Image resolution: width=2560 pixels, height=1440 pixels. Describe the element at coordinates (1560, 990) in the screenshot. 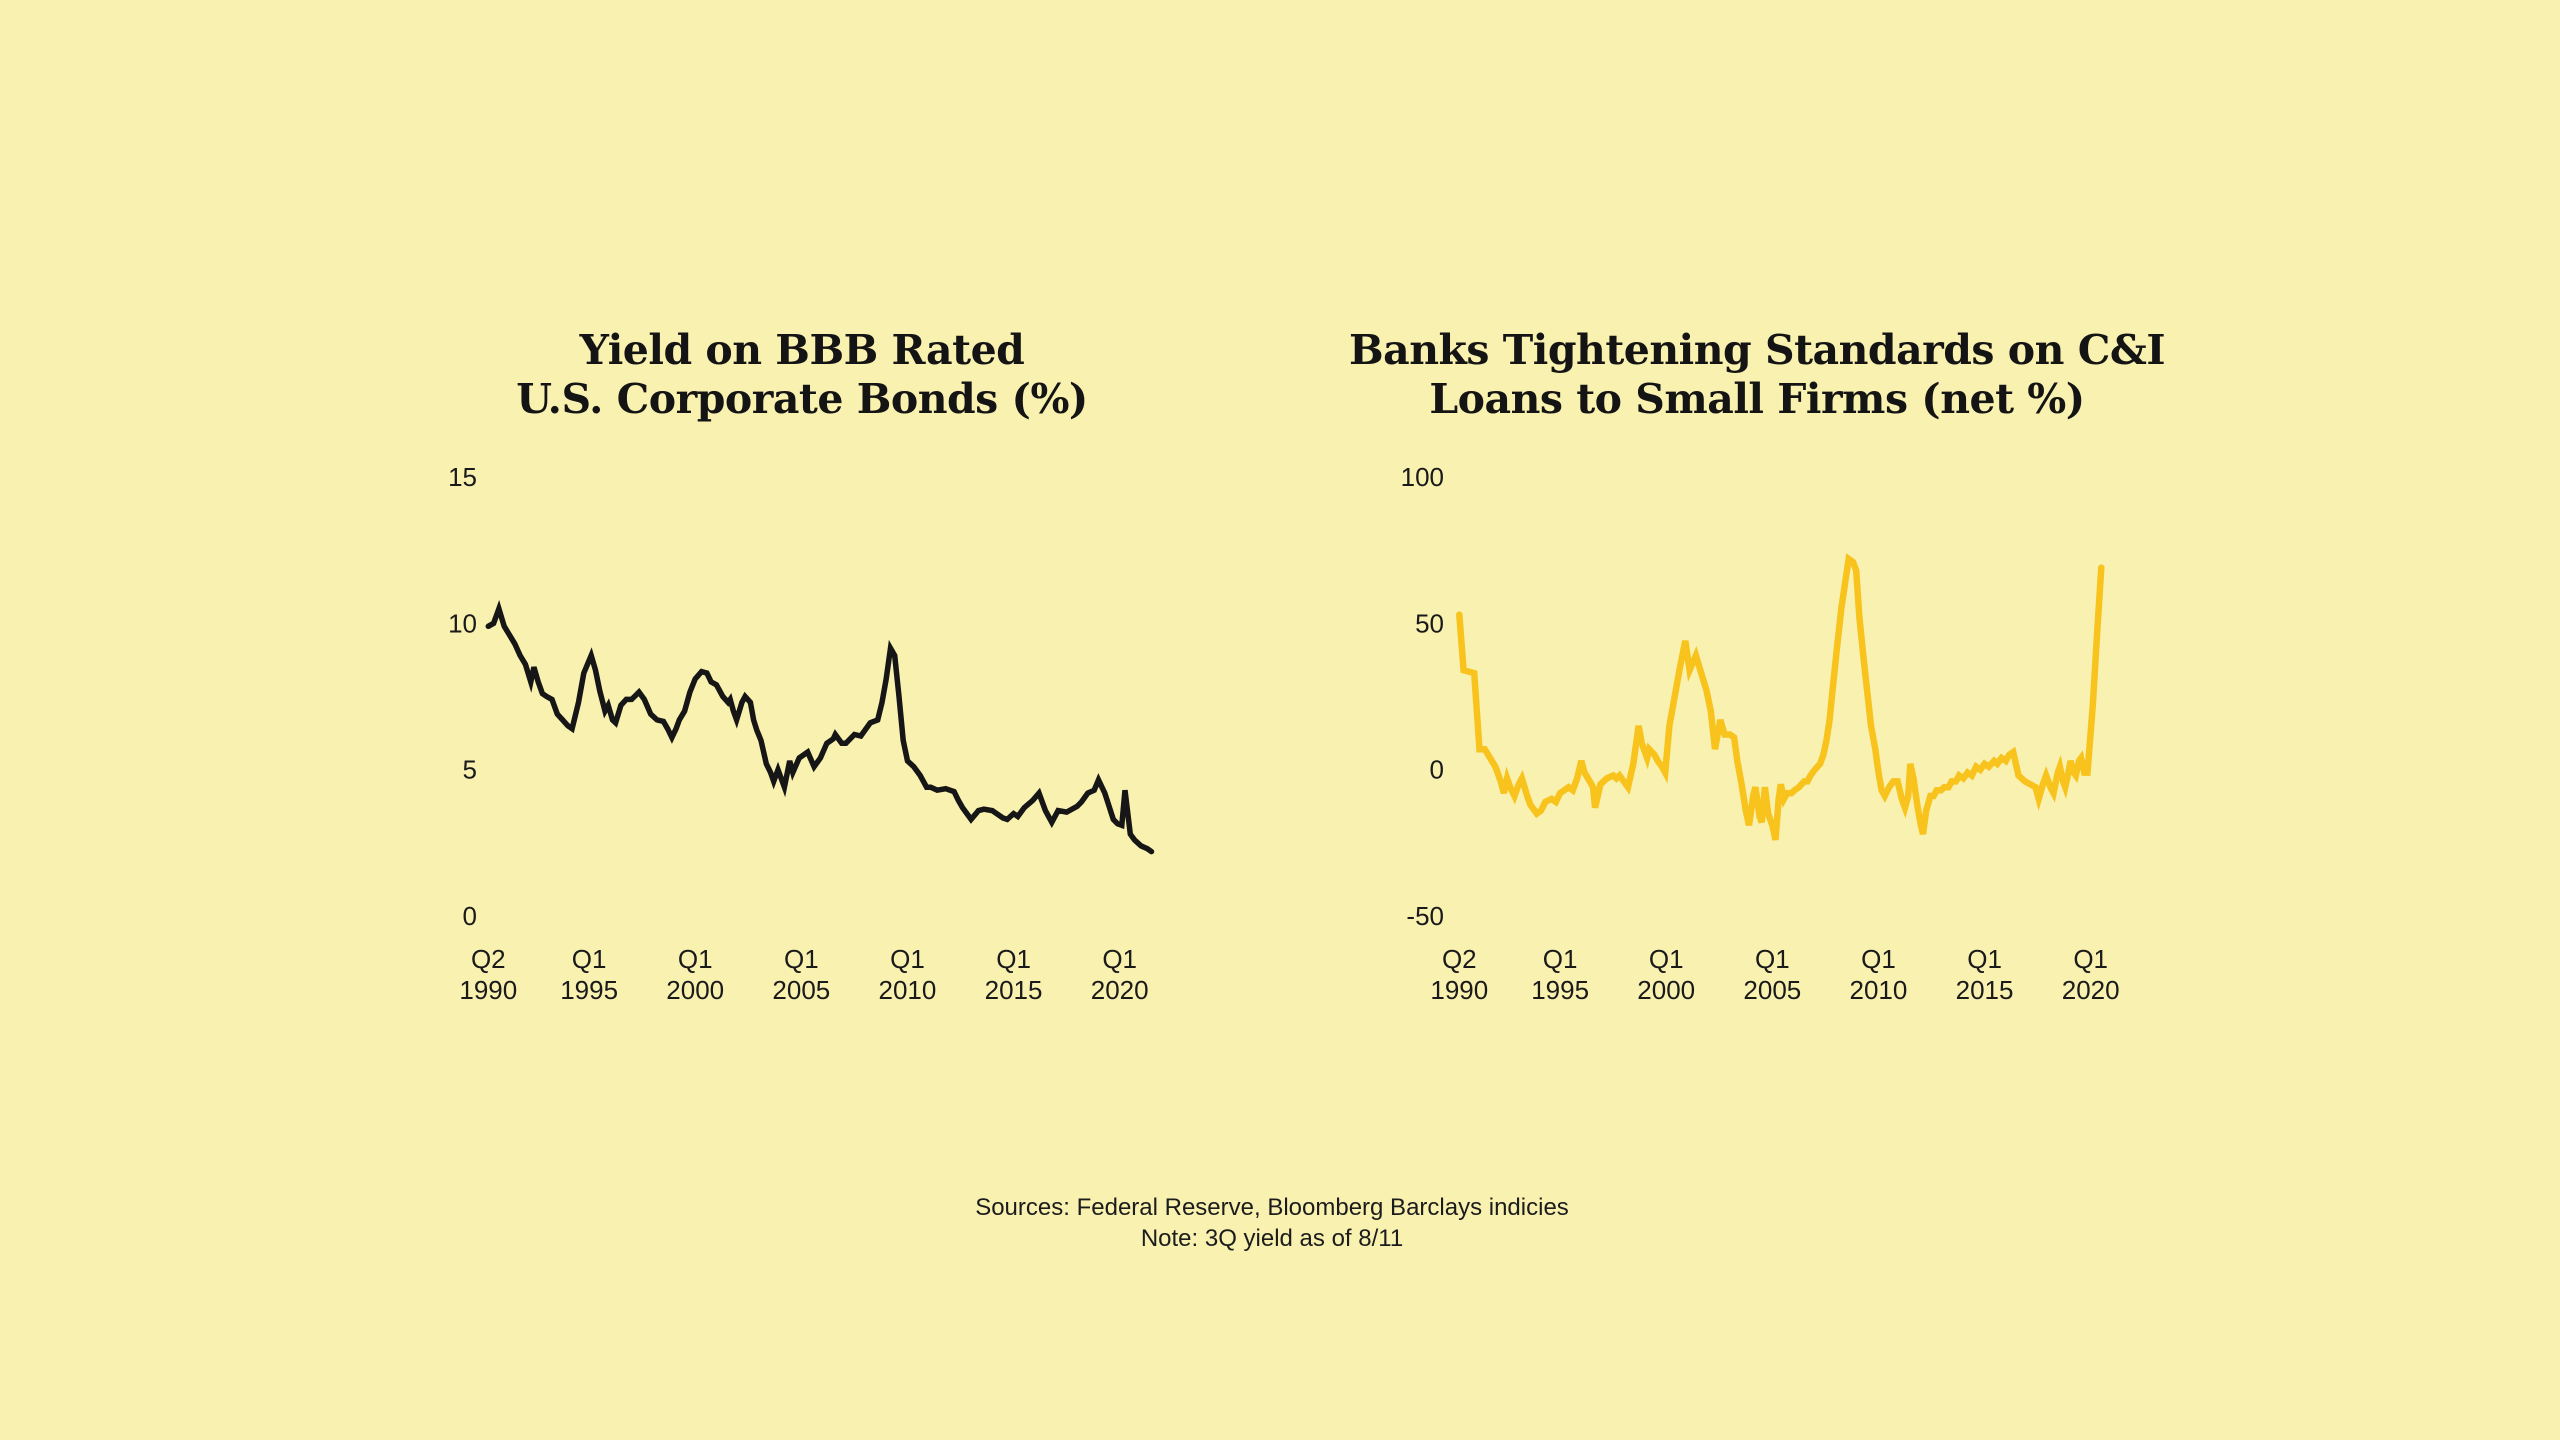

I see `tightening-x-tick-label: 1995` at that location.